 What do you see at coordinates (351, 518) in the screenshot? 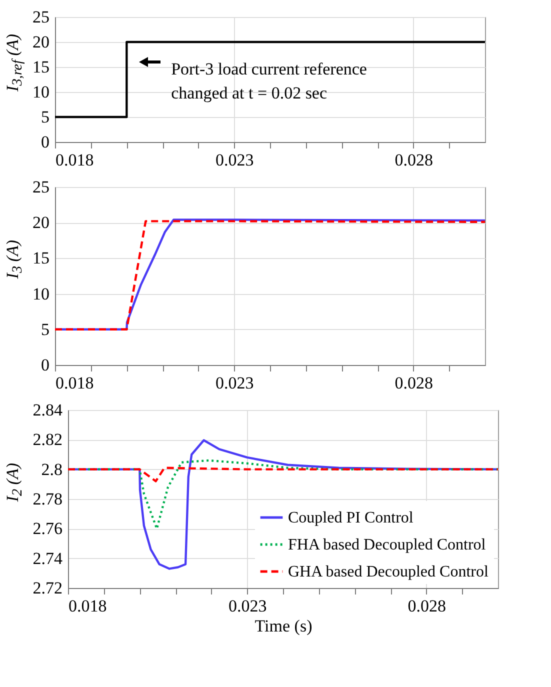
I see `legend-label: Coupled PI Control` at bounding box center [351, 518].